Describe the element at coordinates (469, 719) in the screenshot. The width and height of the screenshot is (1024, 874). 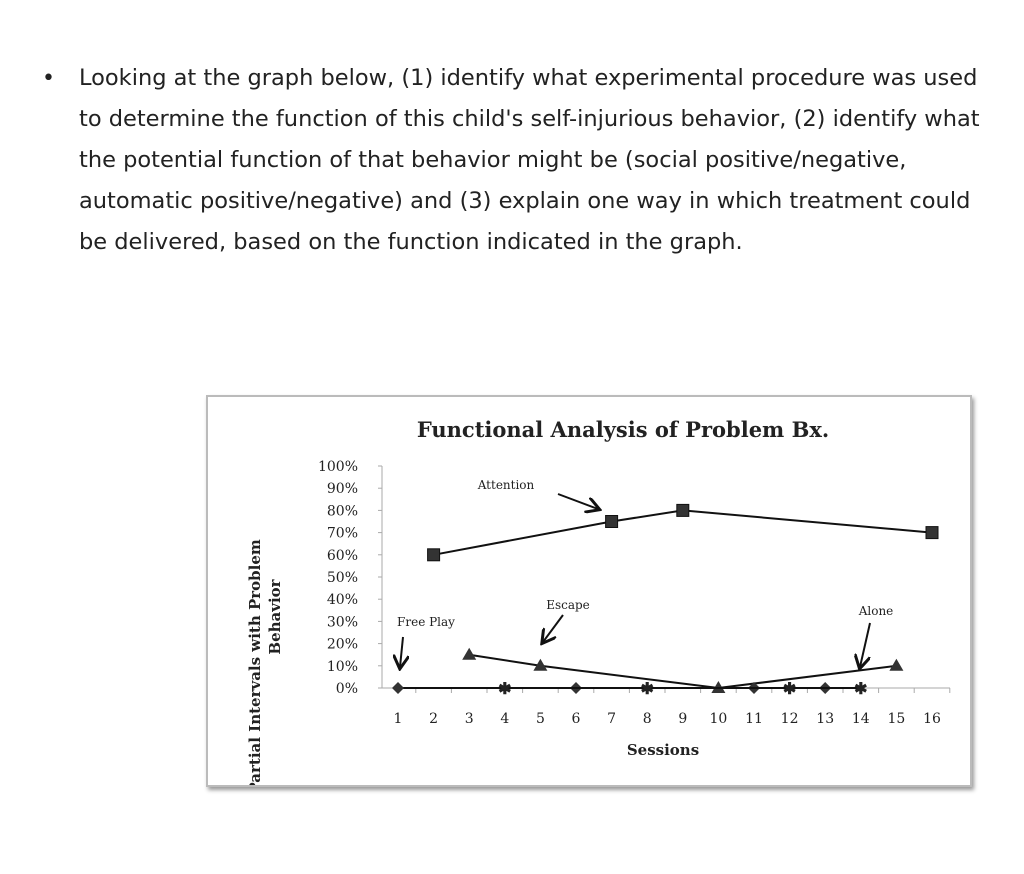
I see `x-tick-label: 3` at that location.